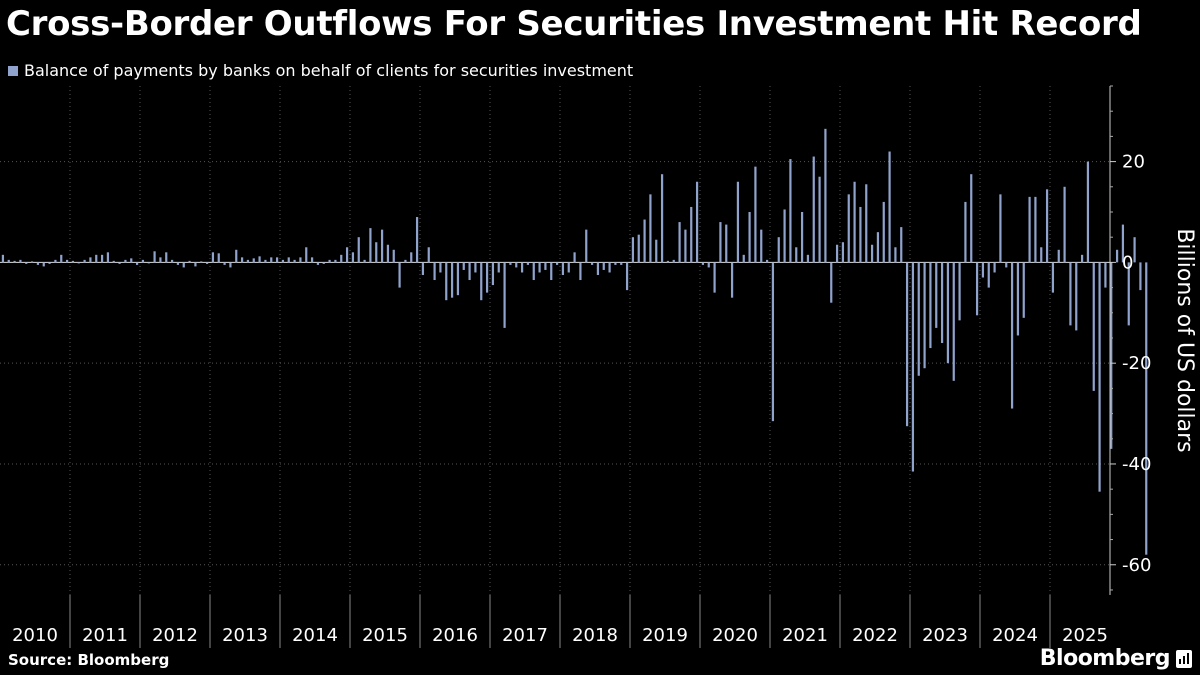 The width and height of the screenshot is (1200, 675). I want to click on x-tick-label: 2018, so click(595, 635).